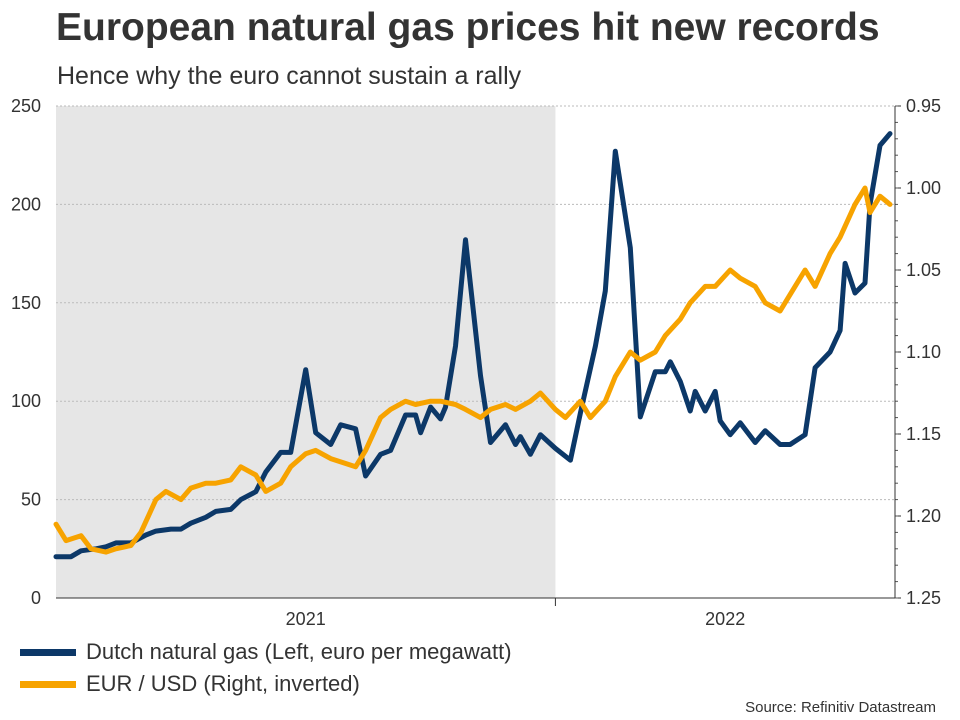 The image size is (960, 720). Describe the element at coordinates (306, 619) in the screenshot. I see `x-tick-label: 2021` at that location.